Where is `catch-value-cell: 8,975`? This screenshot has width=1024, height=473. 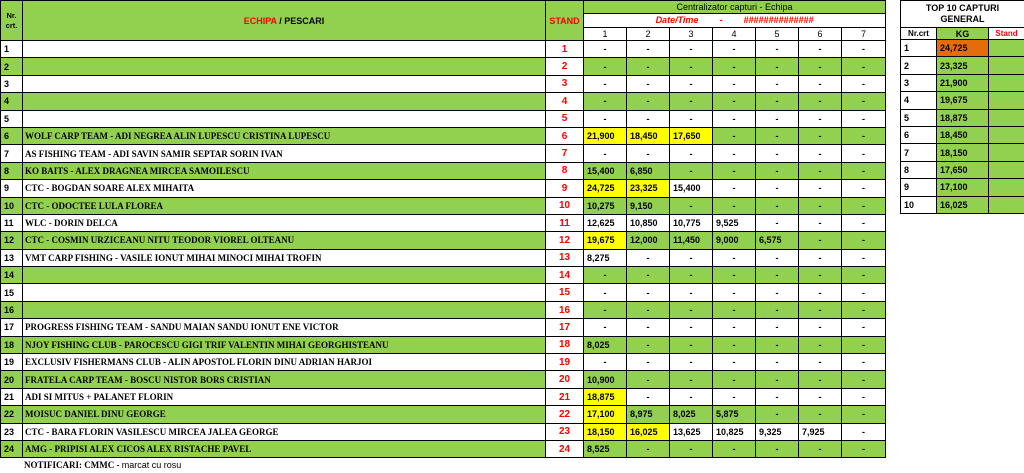 catch-value-cell: 8,975 is located at coordinates (648, 414).